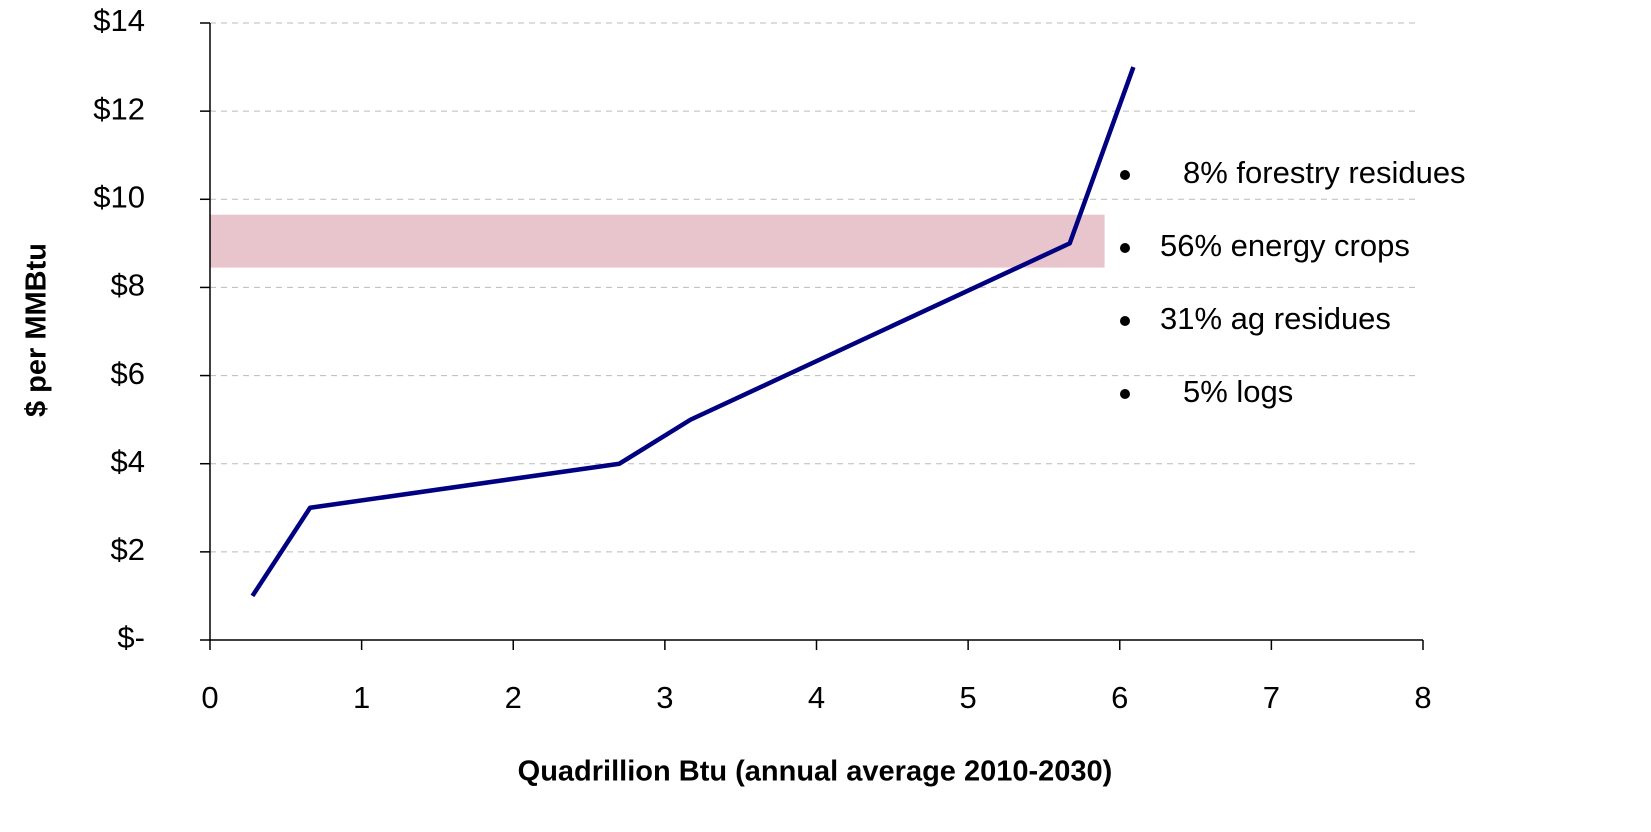  Describe the element at coordinates (1238, 391) in the screenshot. I see `annotation: 5% logs` at that location.